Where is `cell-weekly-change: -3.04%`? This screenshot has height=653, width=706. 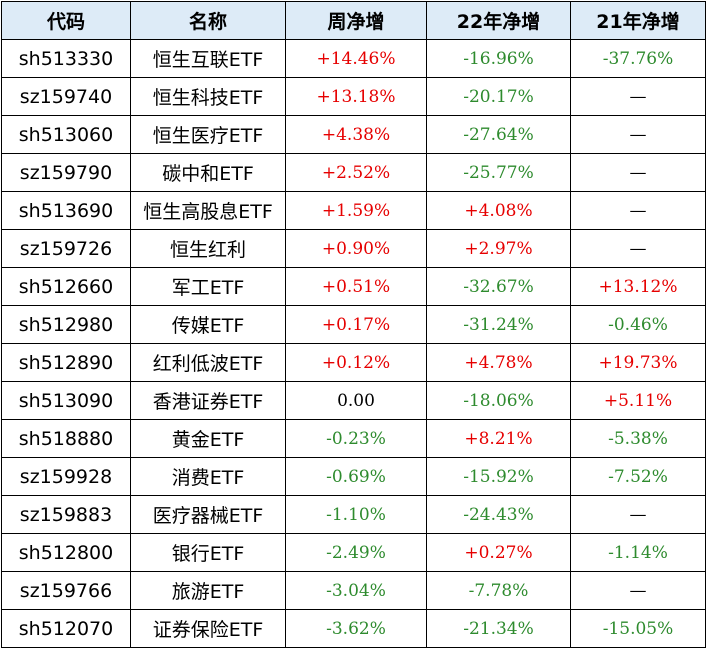 cell-weekly-change: -3.04% is located at coordinates (356, 590).